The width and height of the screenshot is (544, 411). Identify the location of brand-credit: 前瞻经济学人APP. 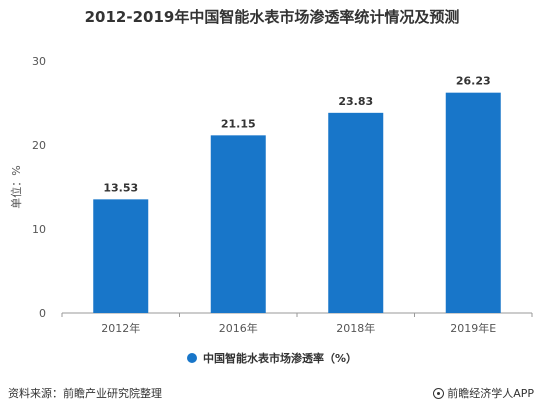
(483, 393).